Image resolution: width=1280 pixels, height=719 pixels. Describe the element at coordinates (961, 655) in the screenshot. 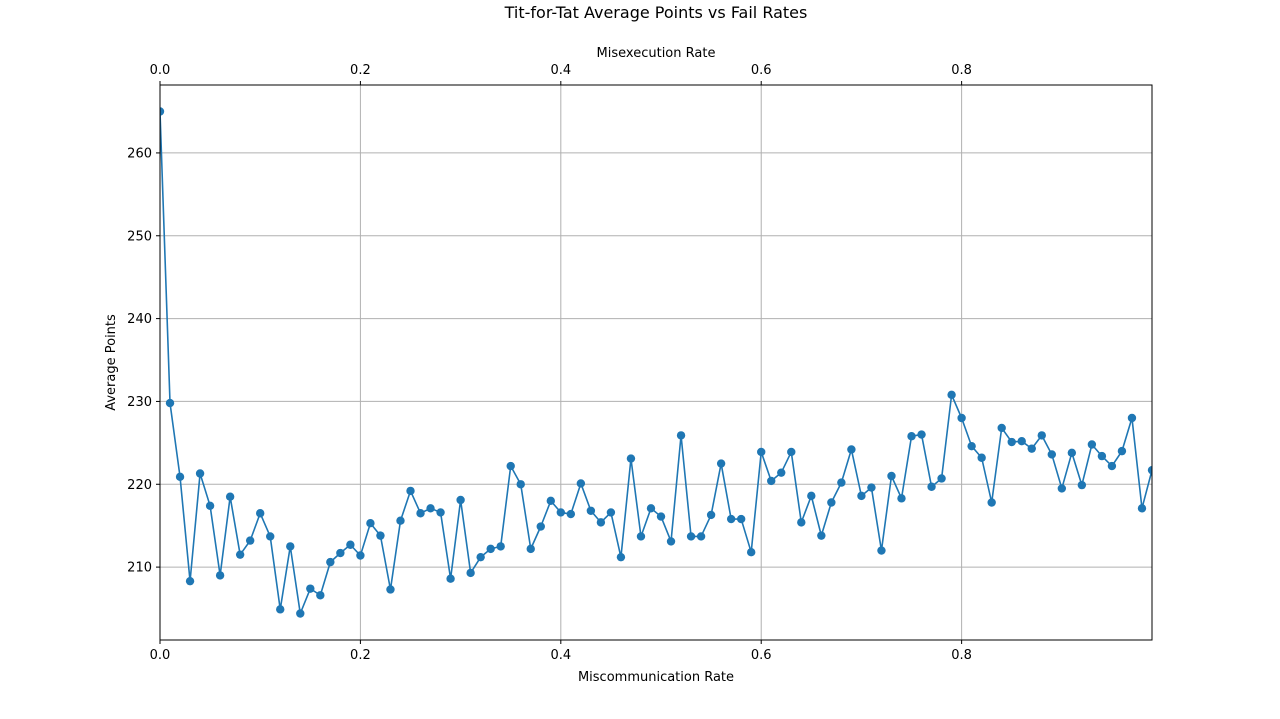

I see `x-tick-label: 0.8` at that location.